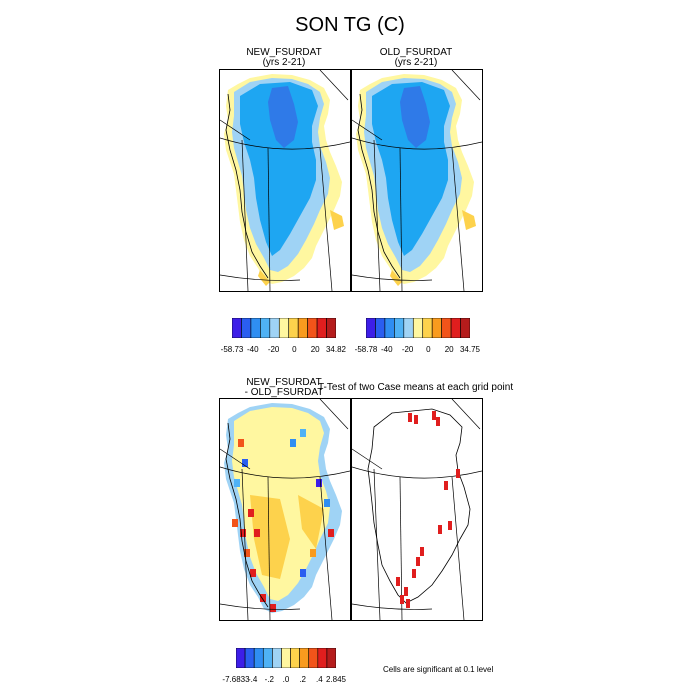 This screenshot has height=700, width=700. I want to click on map-panel-diff, so click(285, 509).